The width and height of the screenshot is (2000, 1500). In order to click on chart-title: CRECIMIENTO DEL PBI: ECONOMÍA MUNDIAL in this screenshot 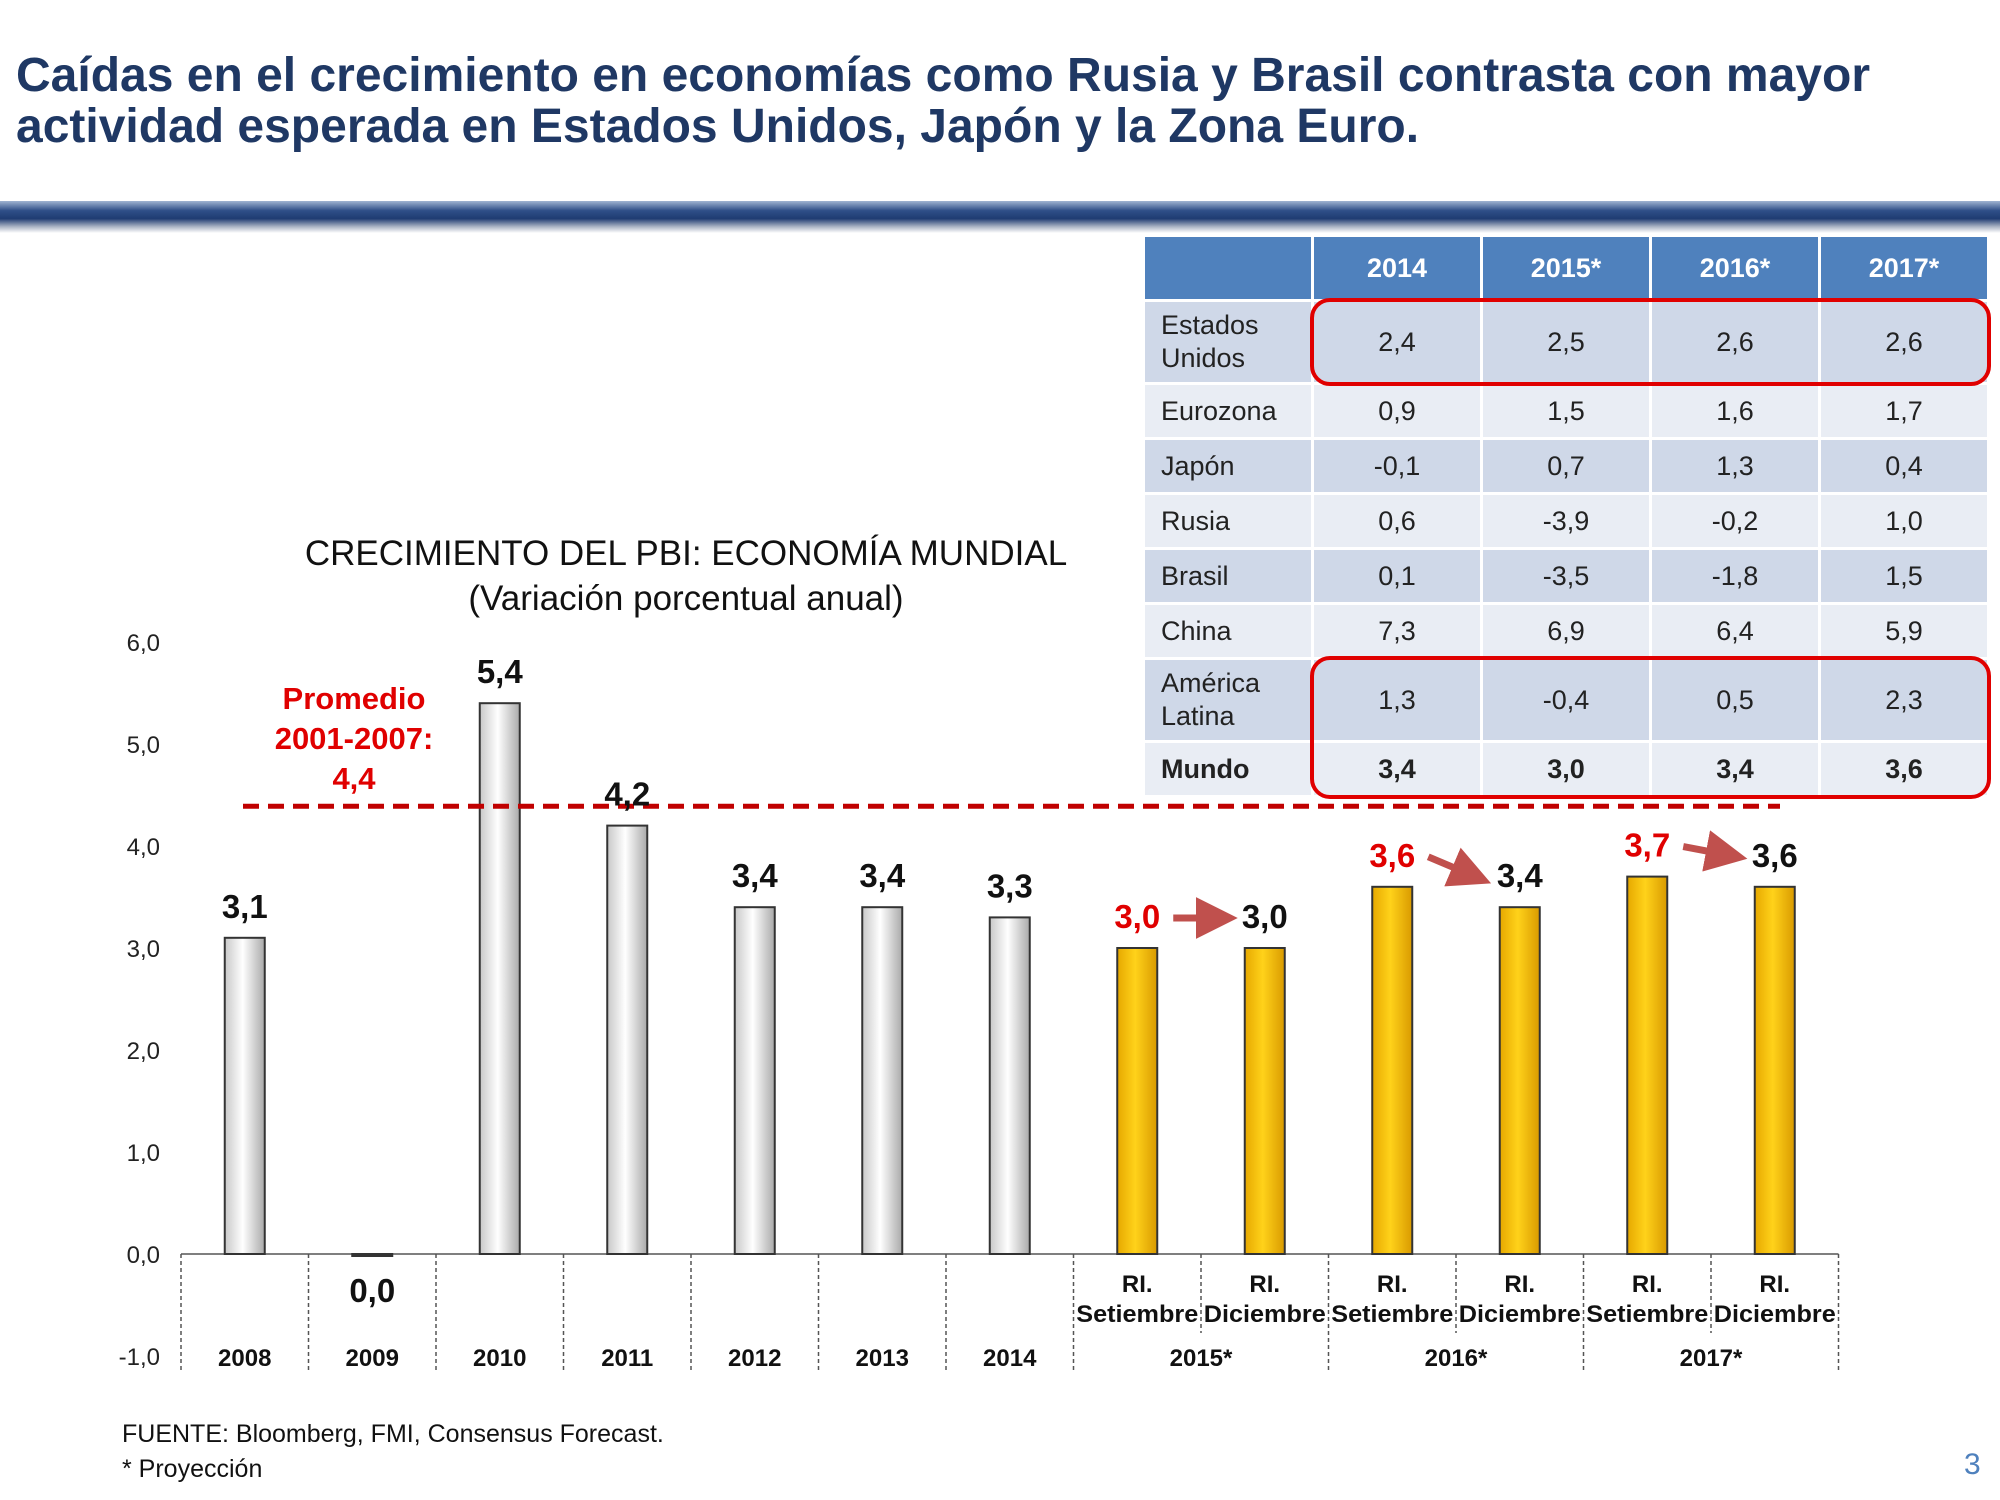, I will do `click(686, 553)`.